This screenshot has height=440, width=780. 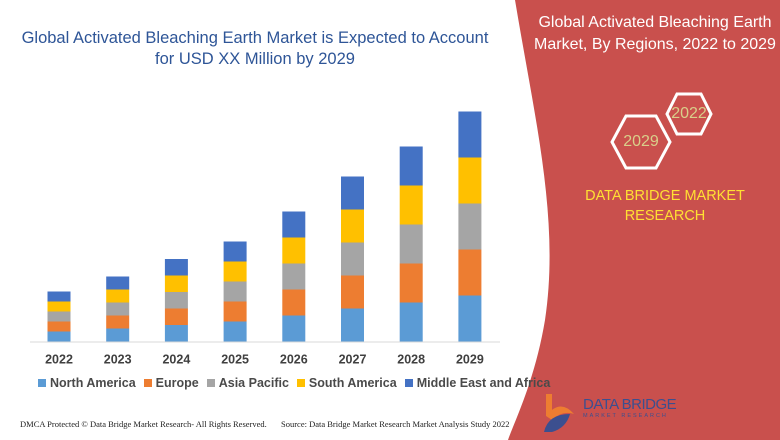 I want to click on bar-segment-2022-asia-pacific, so click(x=59, y=316).